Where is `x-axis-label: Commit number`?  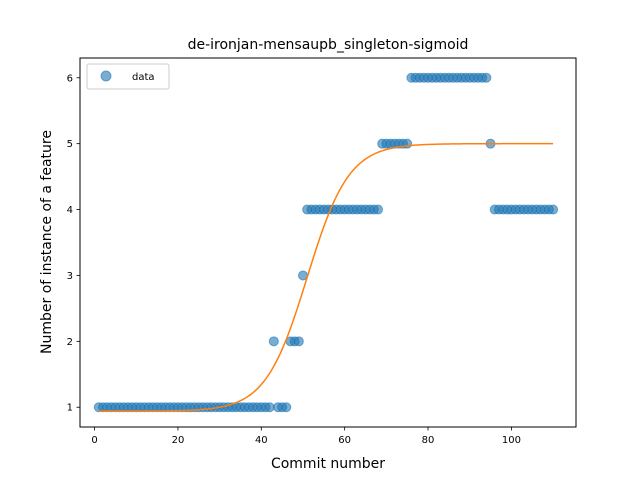
x-axis-label: Commit number is located at coordinates (328, 464).